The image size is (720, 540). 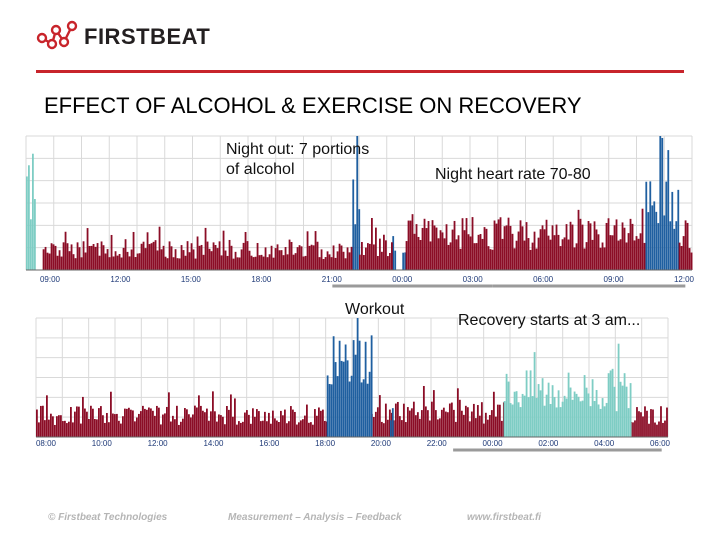 I want to click on x-tick-label: 12:00, so click(x=684, y=279).